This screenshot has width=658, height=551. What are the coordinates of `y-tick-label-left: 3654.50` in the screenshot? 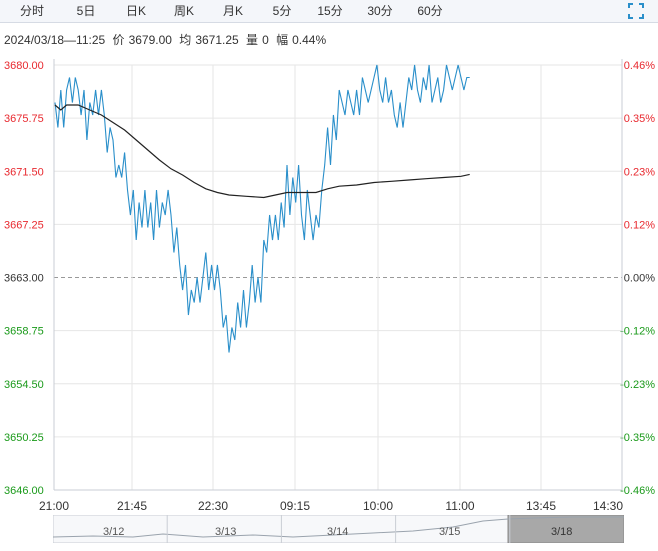 It's located at (24, 385).